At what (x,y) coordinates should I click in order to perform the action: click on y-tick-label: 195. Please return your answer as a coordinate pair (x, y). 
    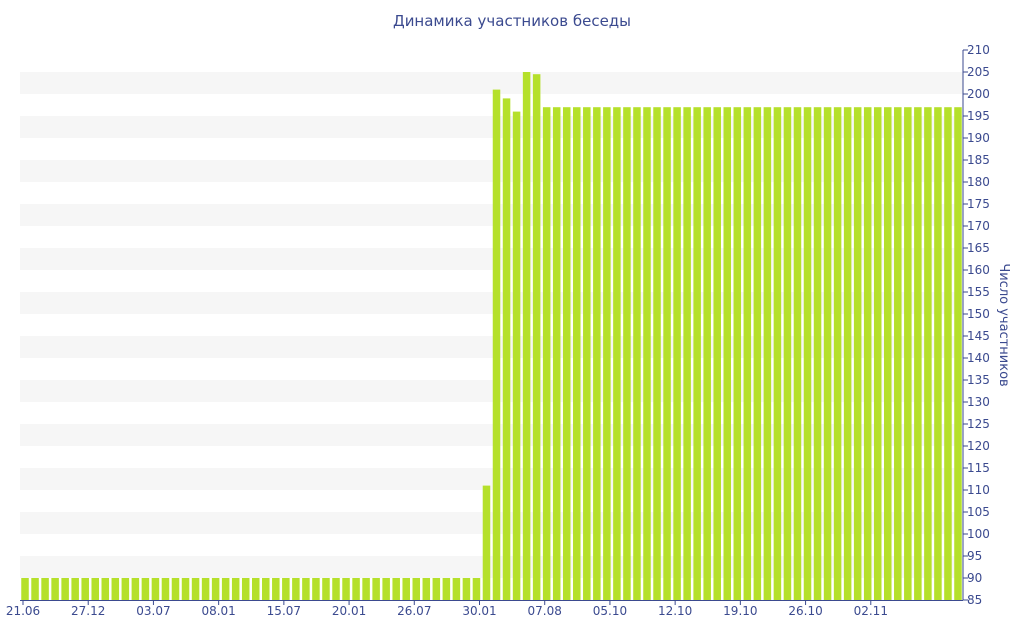
    Looking at the image, I should click on (978, 116).